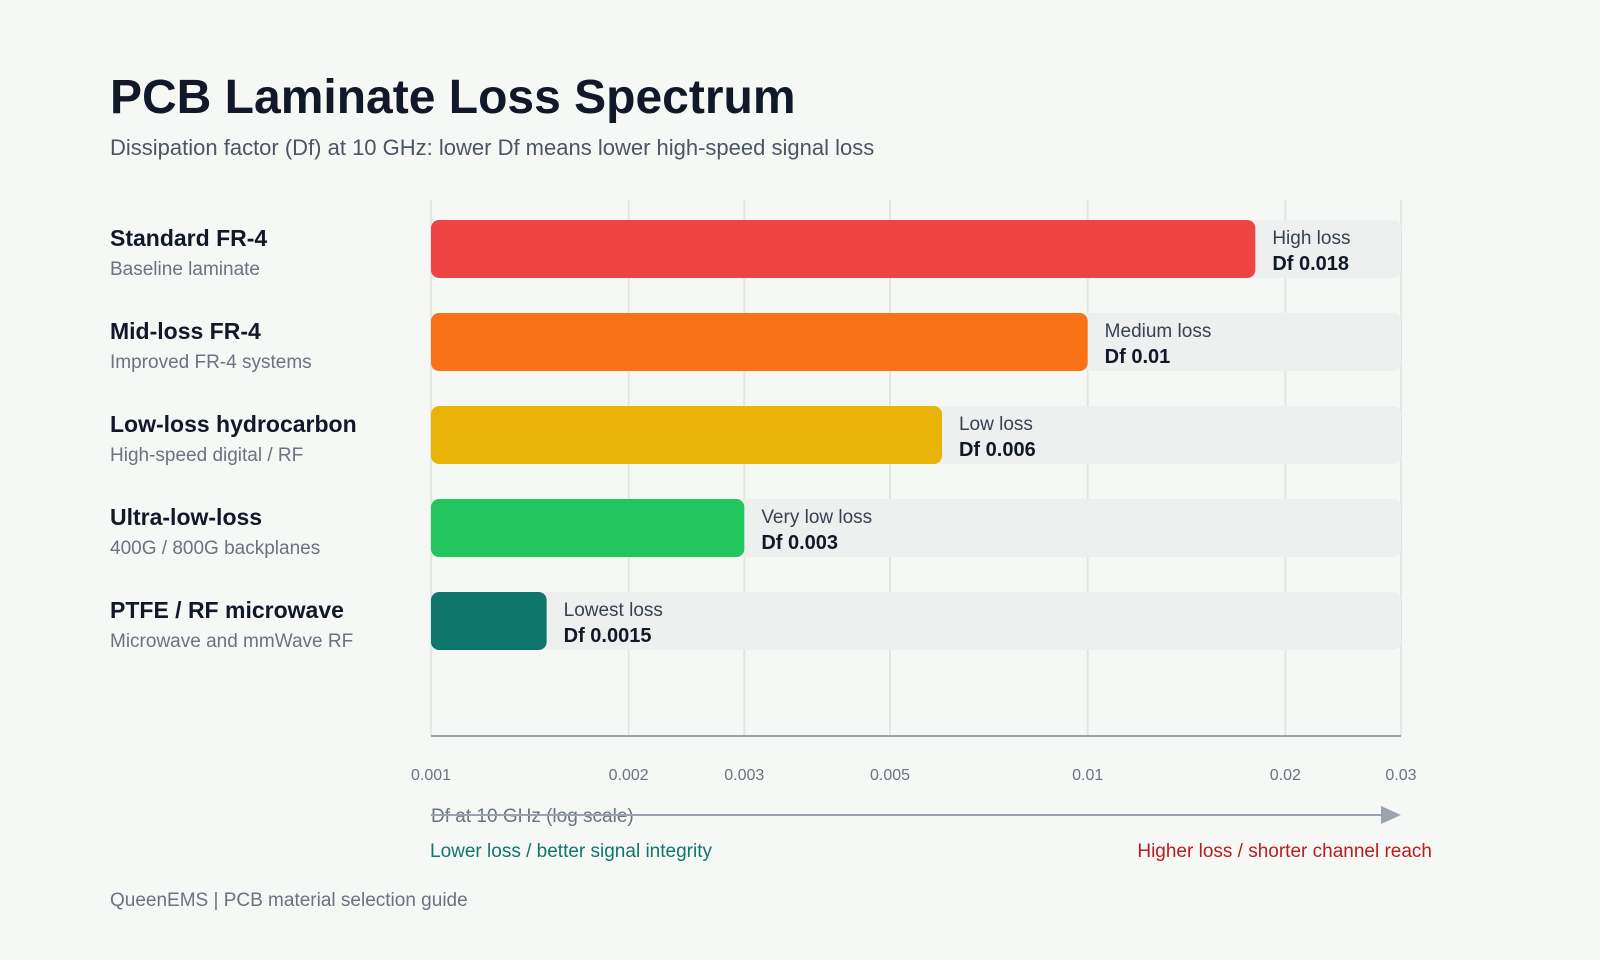 This screenshot has width=1600, height=960. I want to click on bar-track, so click(916, 621).